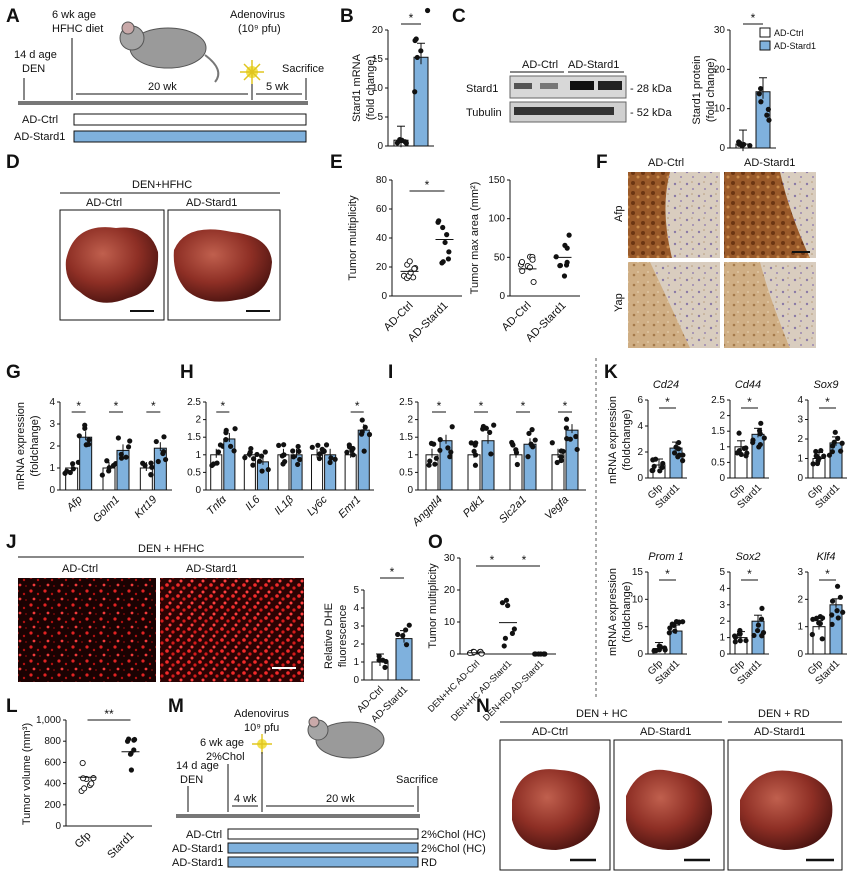  I want to click on chart-b-ylabel: Stard1 mRNA, so click(357, 87).